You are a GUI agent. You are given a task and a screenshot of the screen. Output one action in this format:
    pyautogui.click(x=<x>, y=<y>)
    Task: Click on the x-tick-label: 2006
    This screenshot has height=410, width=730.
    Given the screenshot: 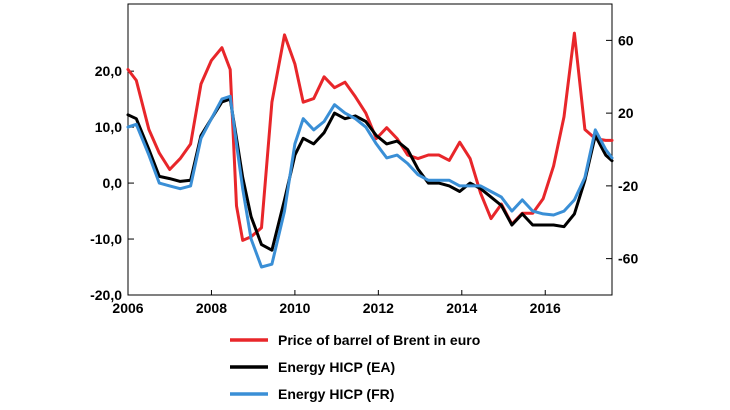 What is the action you would take?
    pyautogui.click(x=127, y=308)
    